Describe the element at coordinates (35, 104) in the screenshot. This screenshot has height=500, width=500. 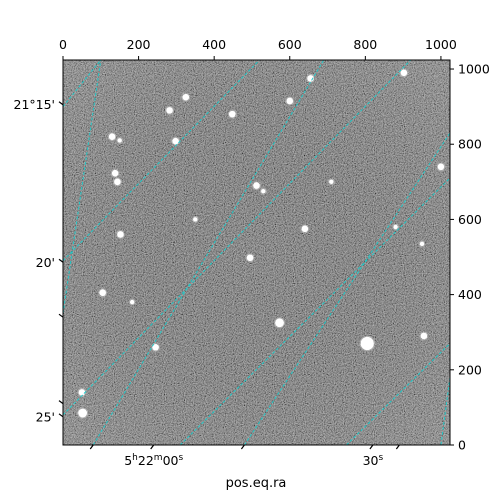
I see `dec-tick-label: 21°15'` at that location.